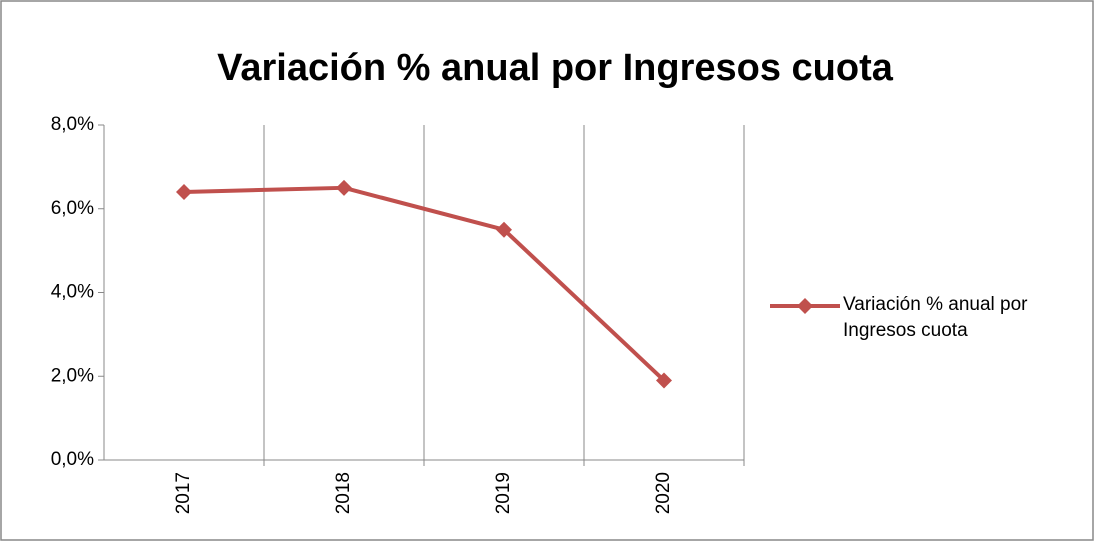  What do you see at coordinates (72, 459) in the screenshot?
I see `y-tick-label: 0,0%` at bounding box center [72, 459].